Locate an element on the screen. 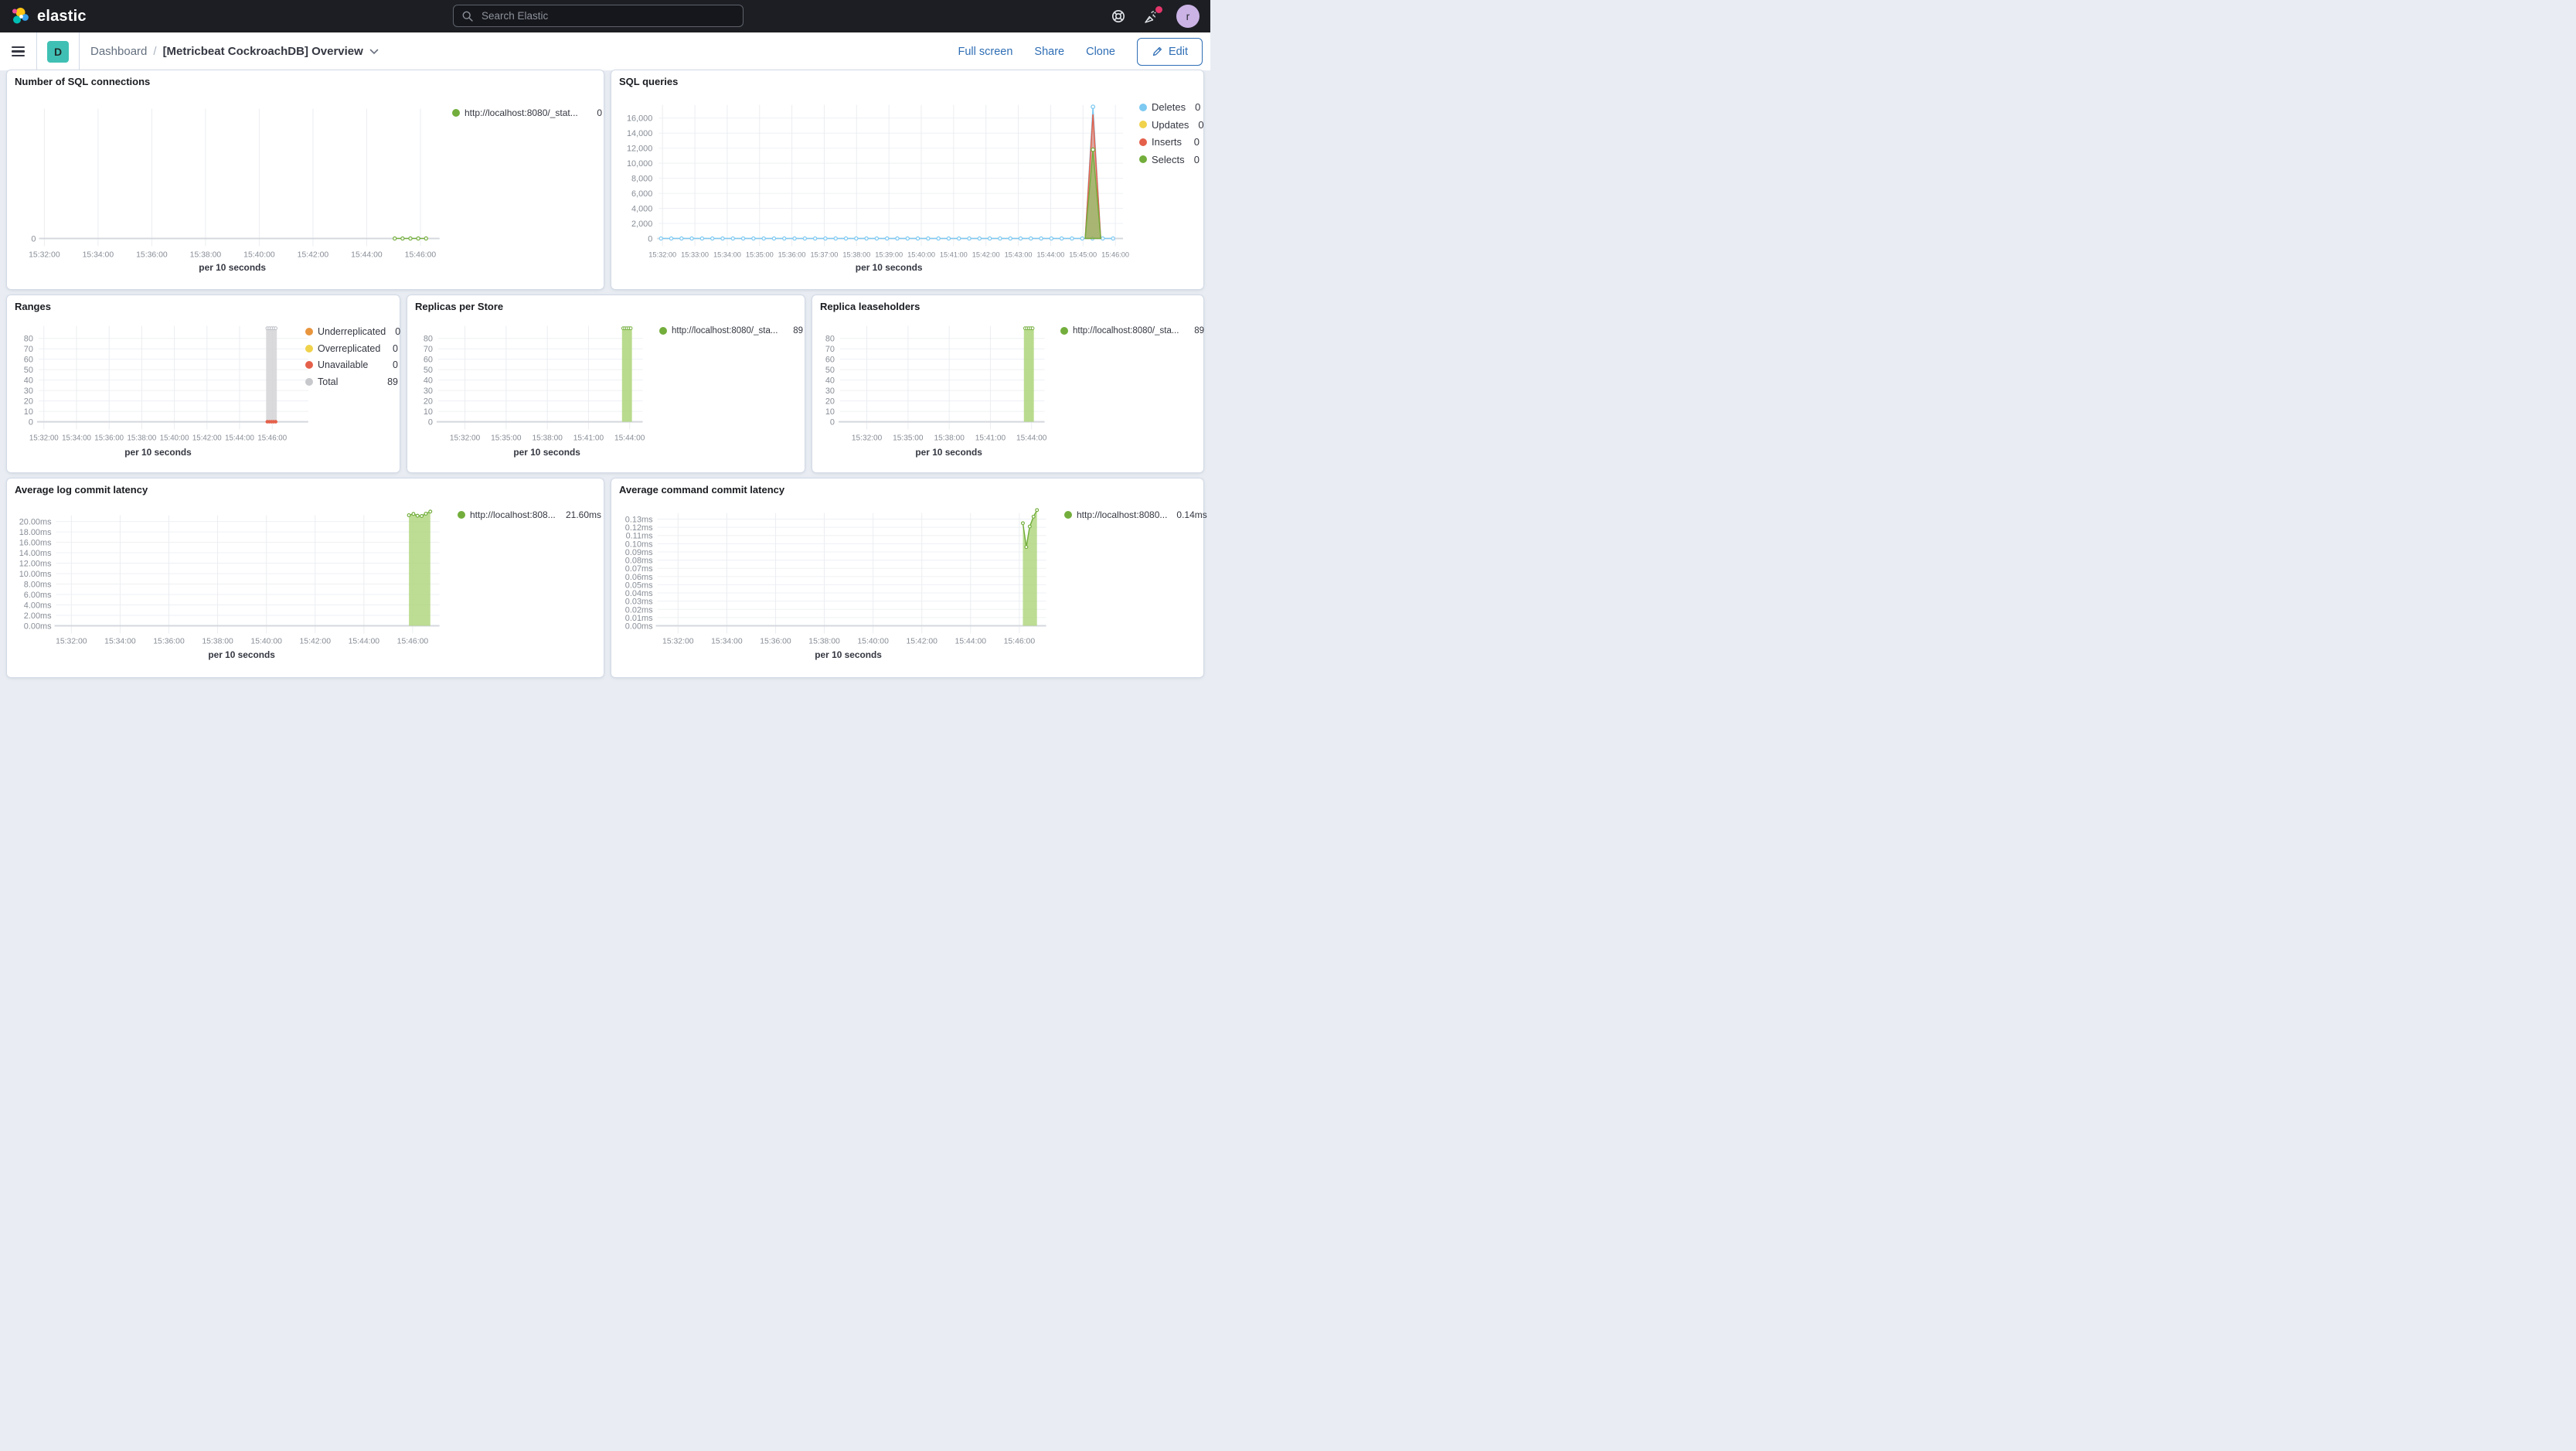  legend-item: Total 89 is located at coordinates (351, 381).